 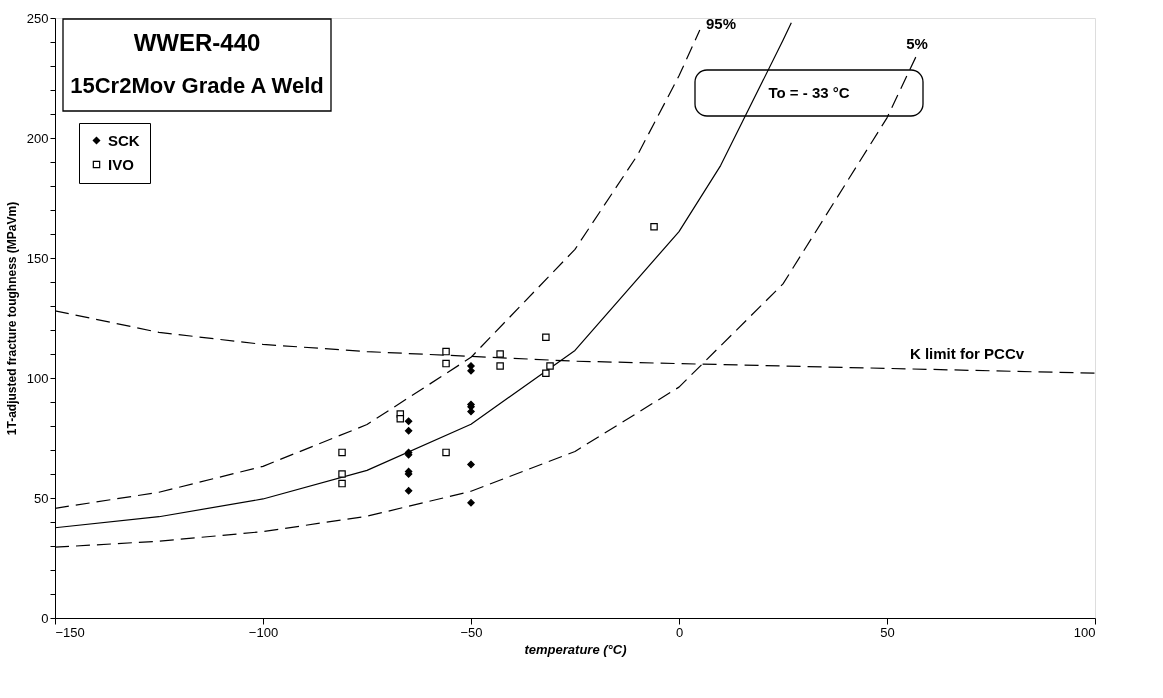 What do you see at coordinates (917, 43) in the screenshot?
I see `annotation: 5%` at bounding box center [917, 43].